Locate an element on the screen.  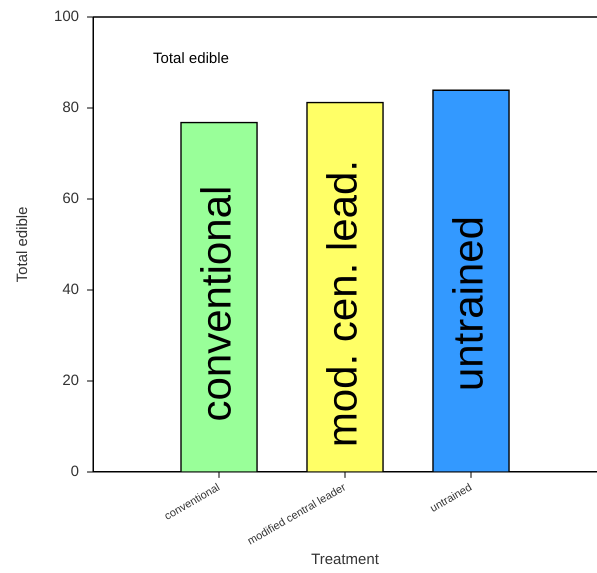
annotation: Total edible is located at coordinates (191, 59).